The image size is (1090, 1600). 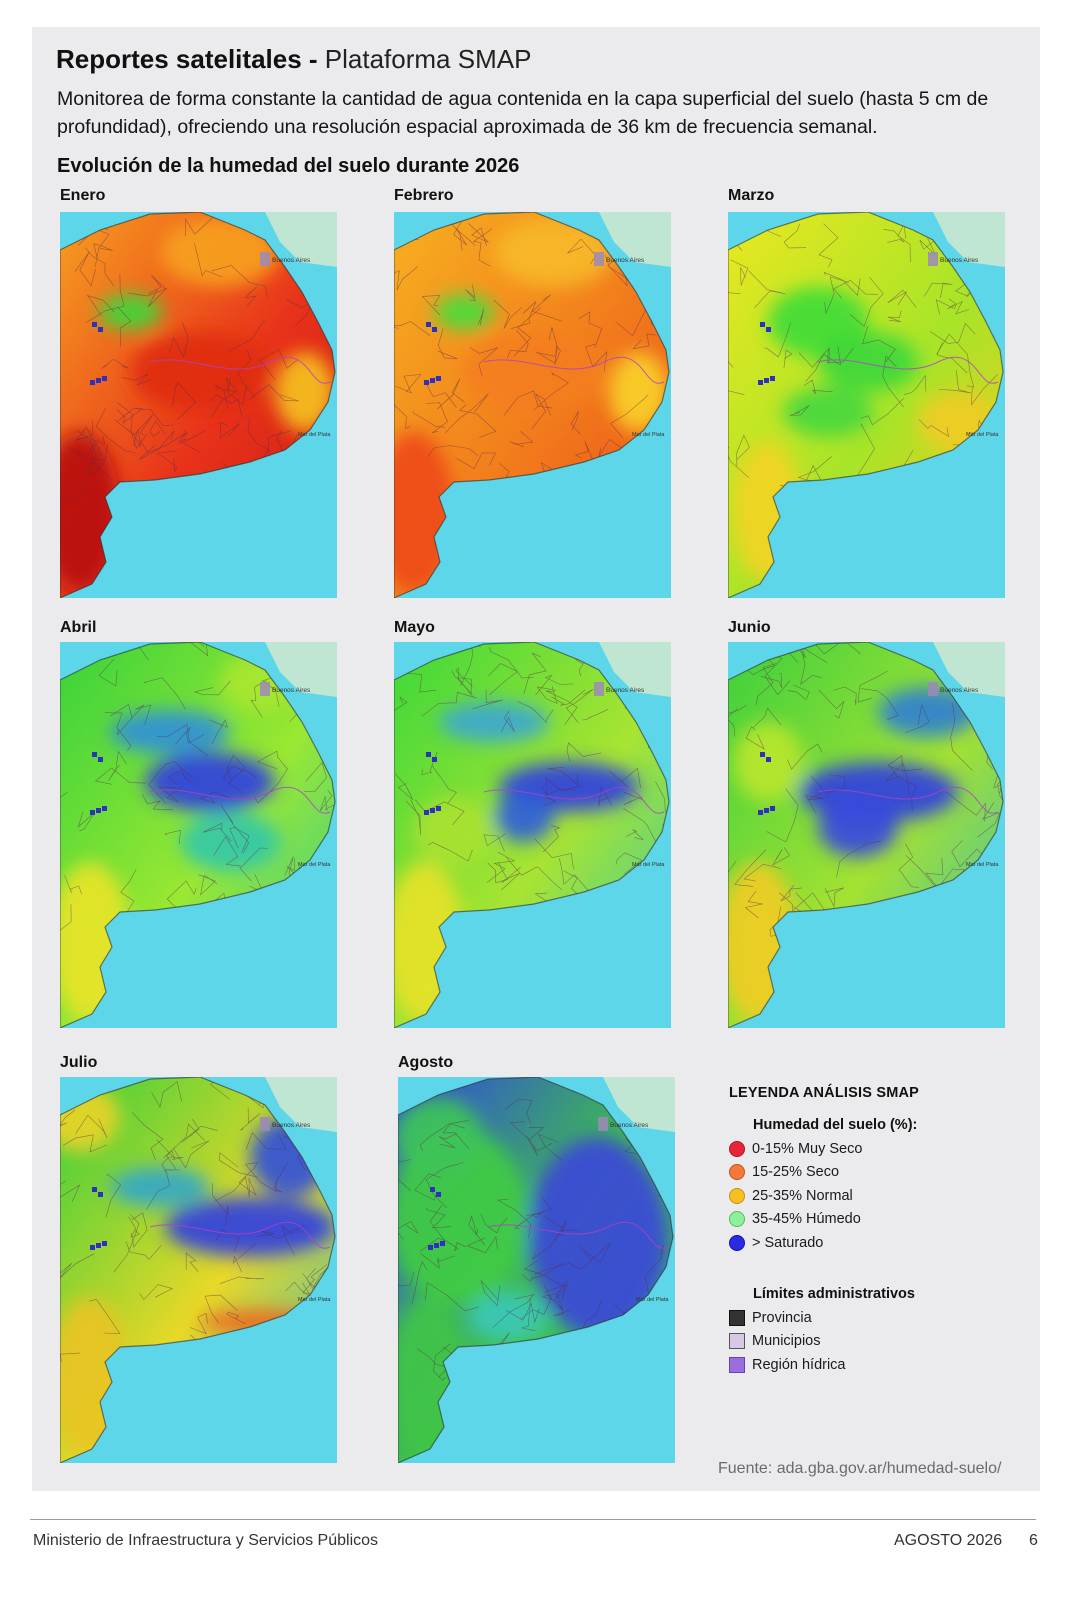 I want to click on legend-label: 35-45% Húmedo, so click(x=806, y=1219).